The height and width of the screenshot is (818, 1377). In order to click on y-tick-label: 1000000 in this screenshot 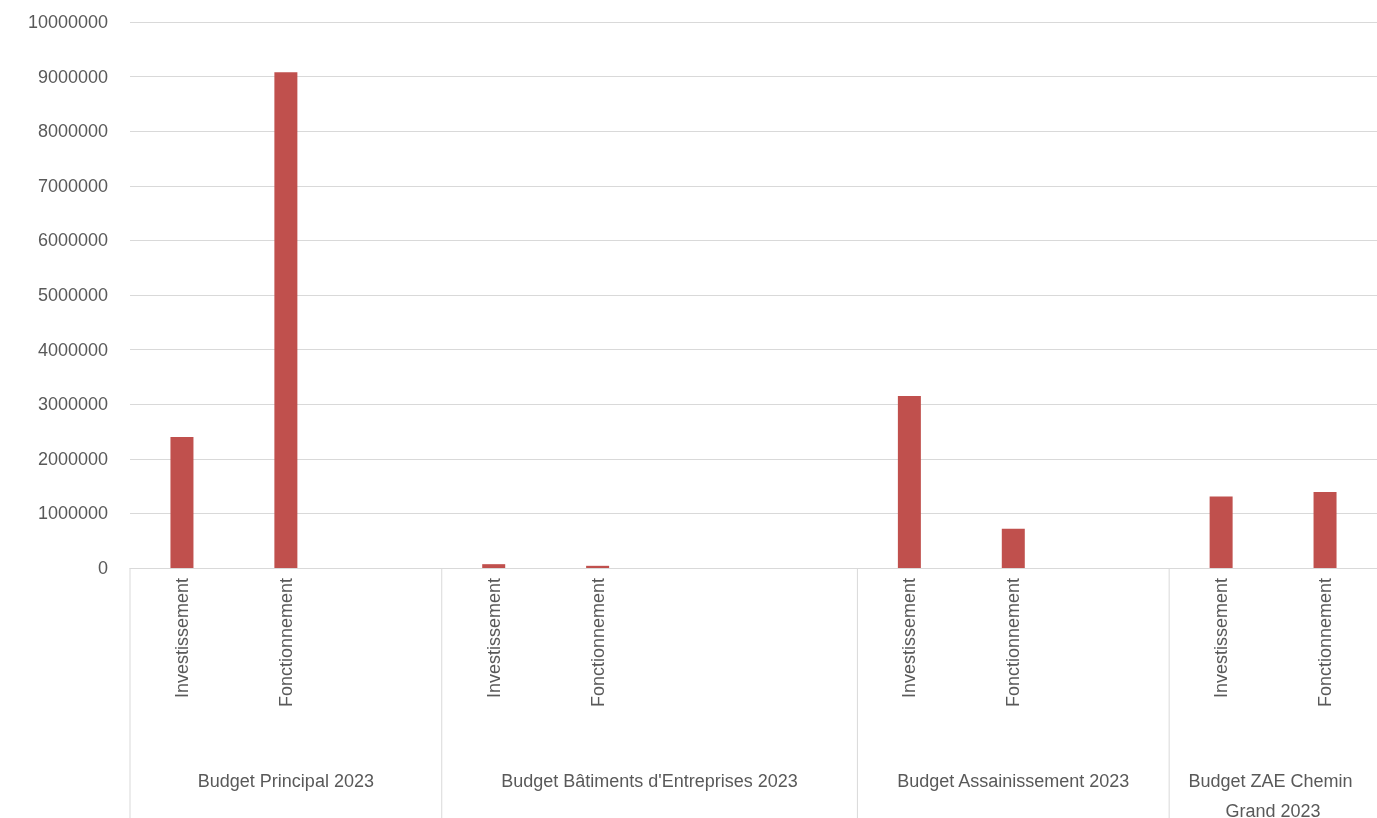, I will do `click(72, 513)`.